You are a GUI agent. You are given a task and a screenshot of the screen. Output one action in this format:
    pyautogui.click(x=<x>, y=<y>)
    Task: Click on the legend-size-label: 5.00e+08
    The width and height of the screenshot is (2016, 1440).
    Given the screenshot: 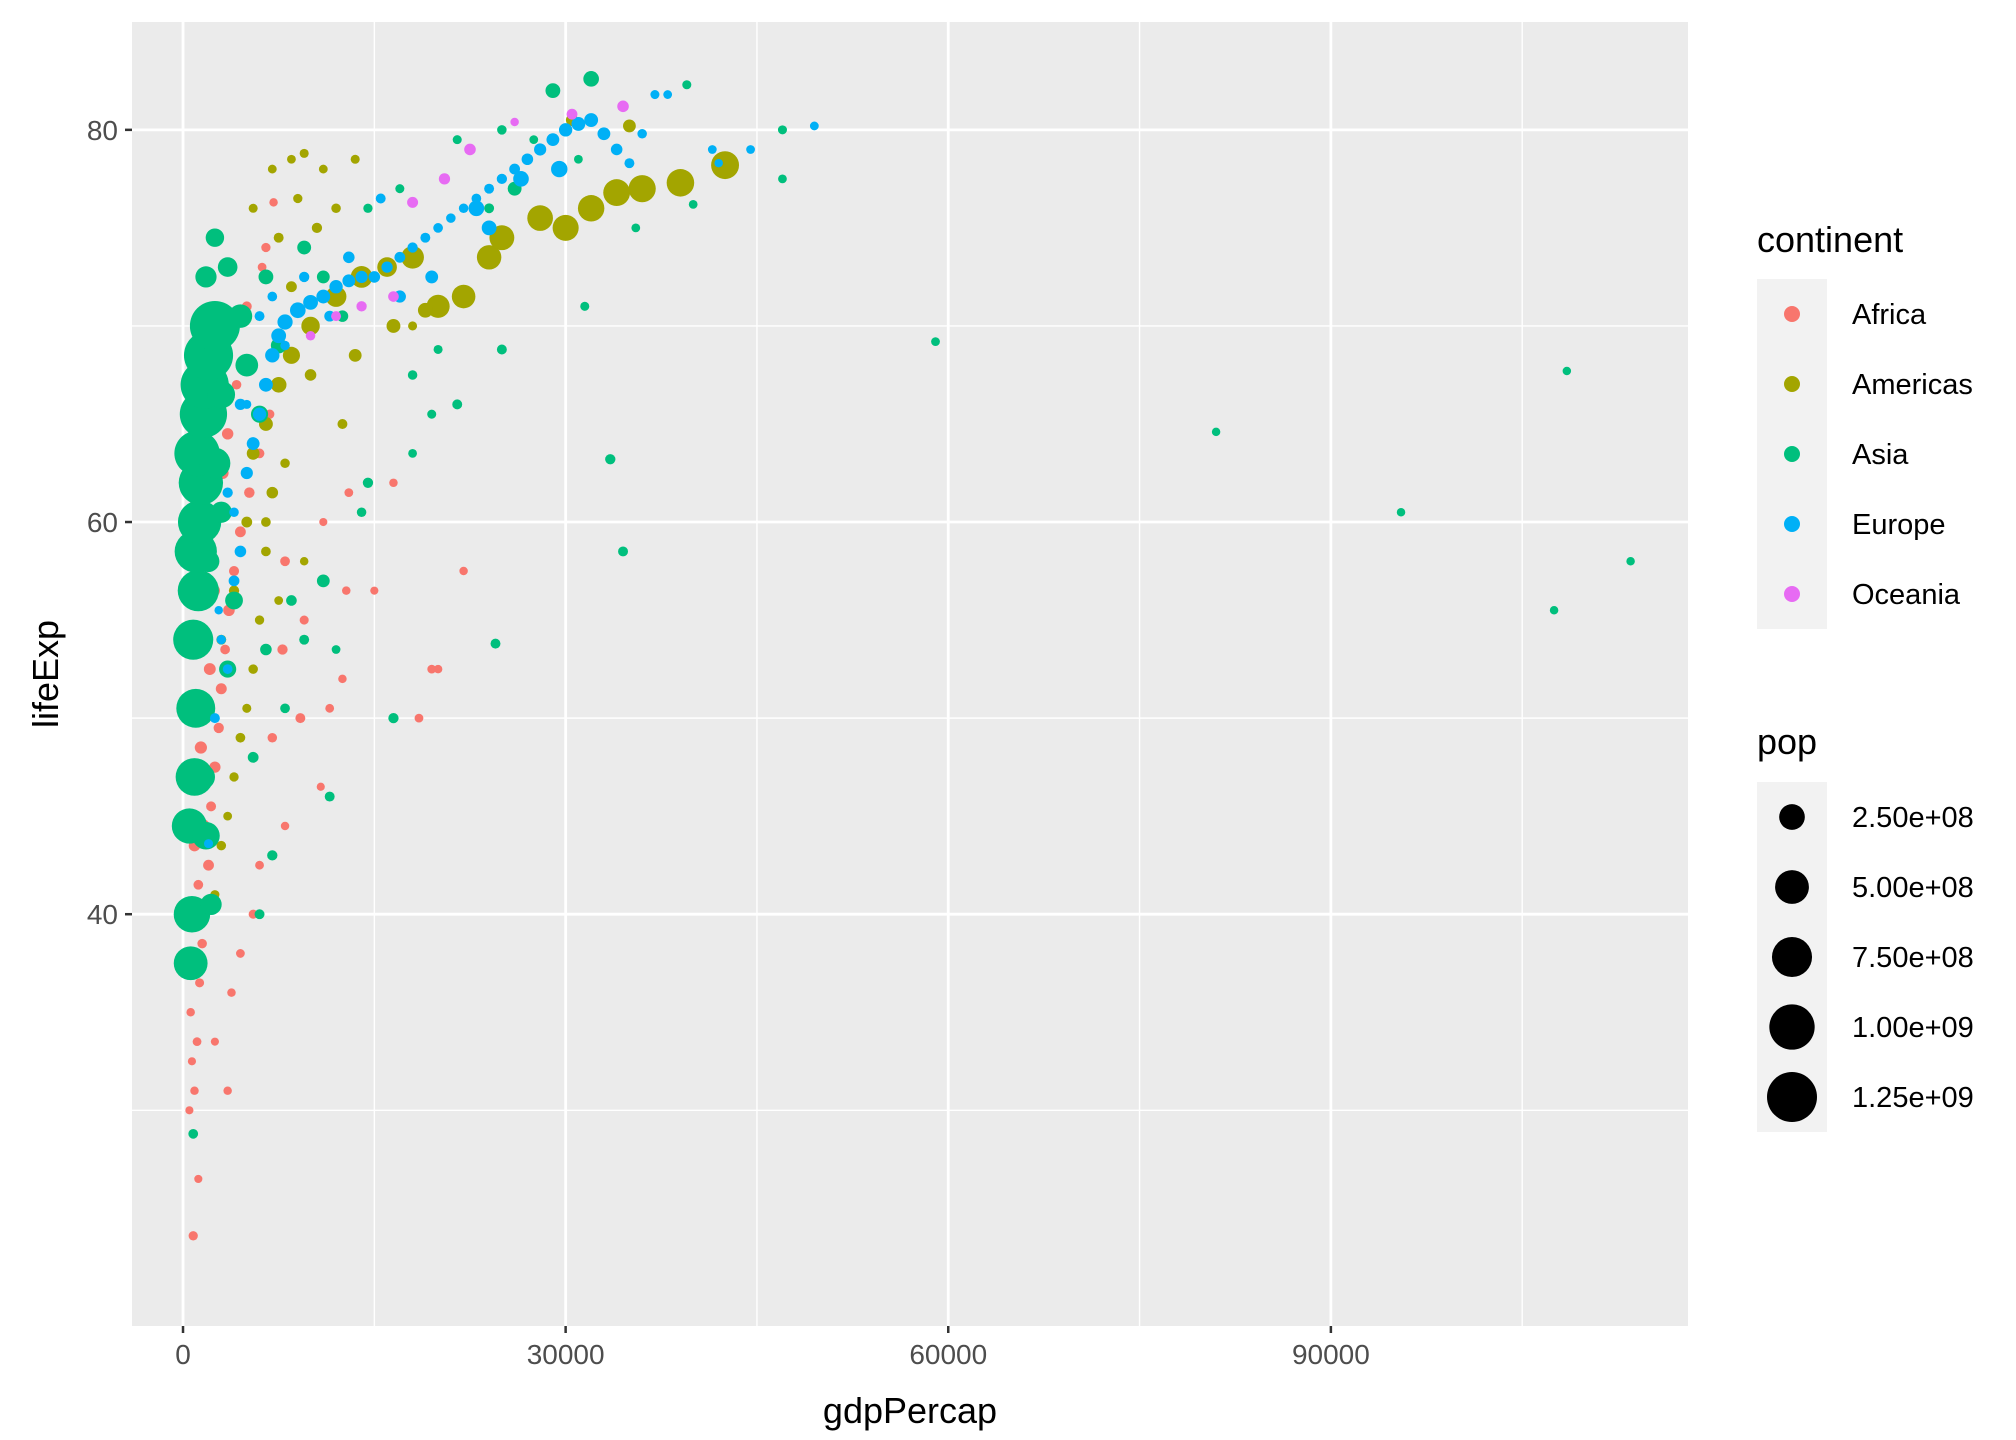 What is the action you would take?
    pyautogui.click(x=1913, y=888)
    